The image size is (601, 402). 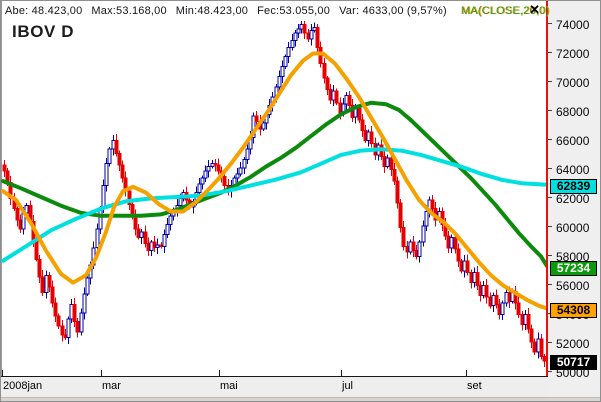 I want to click on y-axis-label: 66000, so click(x=573, y=141).